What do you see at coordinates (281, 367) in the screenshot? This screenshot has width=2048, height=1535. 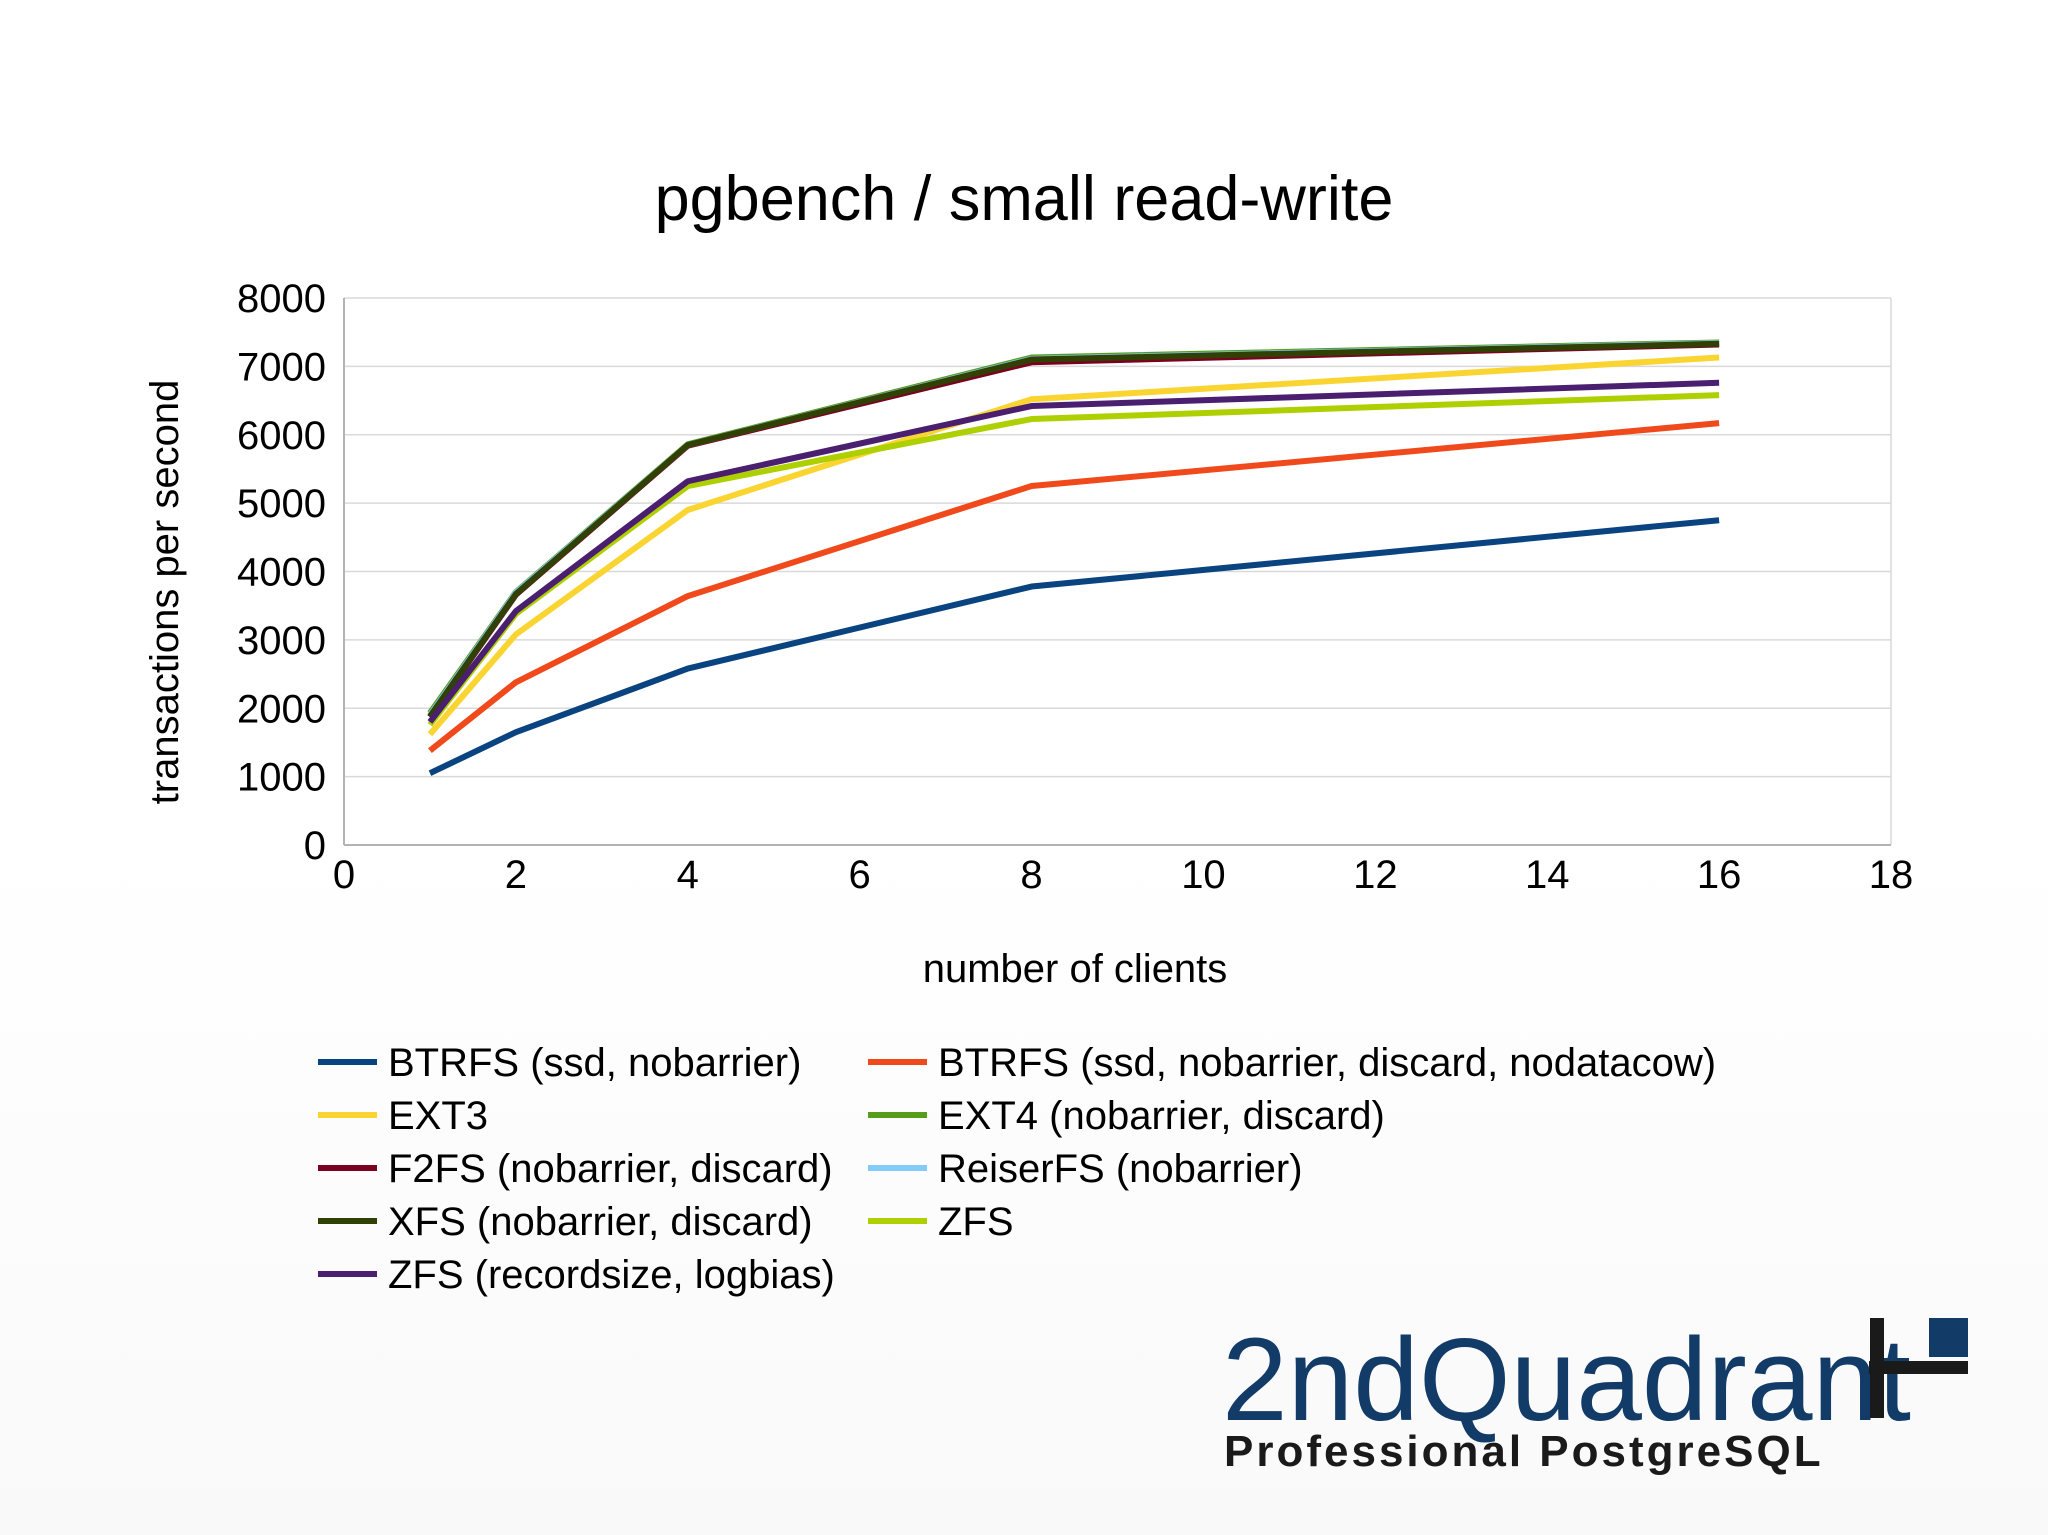 I see `y-tick-label: 7000` at bounding box center [281, 367].